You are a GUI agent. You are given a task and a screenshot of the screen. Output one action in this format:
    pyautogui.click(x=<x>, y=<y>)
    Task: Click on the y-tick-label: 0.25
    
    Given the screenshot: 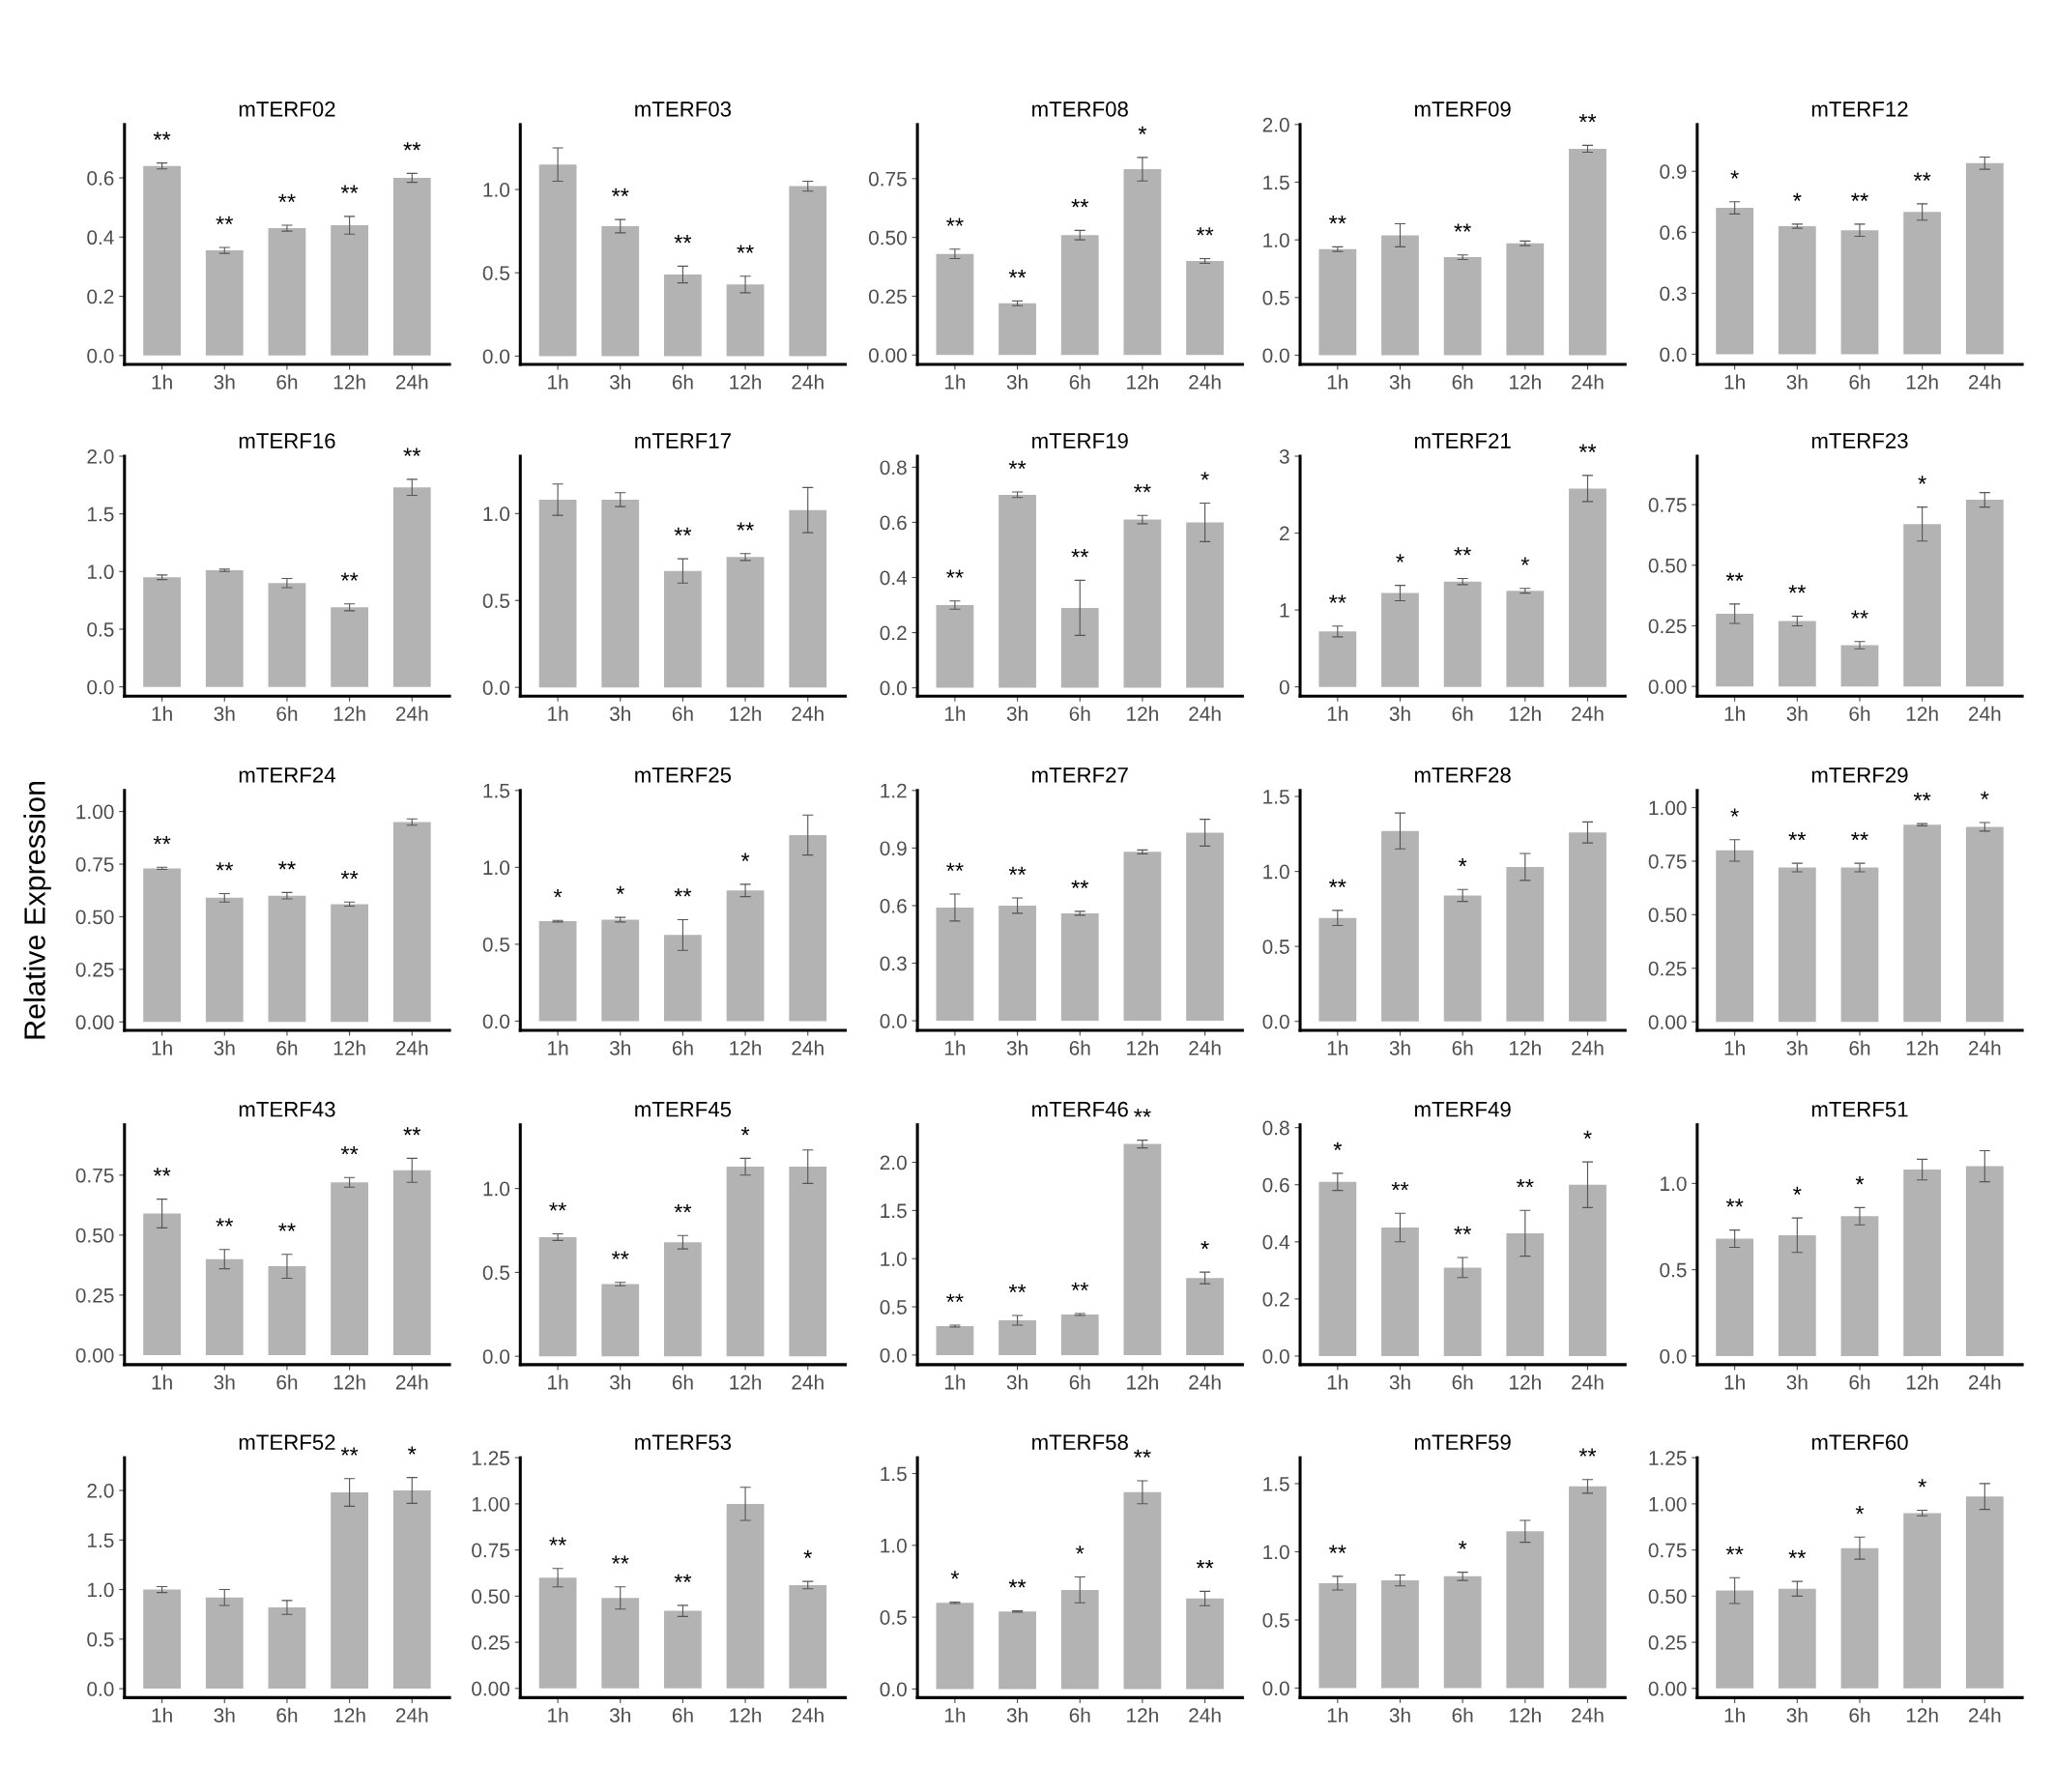 What is the action you would take?
    pyautogui.click(x=490, y=1642)
    